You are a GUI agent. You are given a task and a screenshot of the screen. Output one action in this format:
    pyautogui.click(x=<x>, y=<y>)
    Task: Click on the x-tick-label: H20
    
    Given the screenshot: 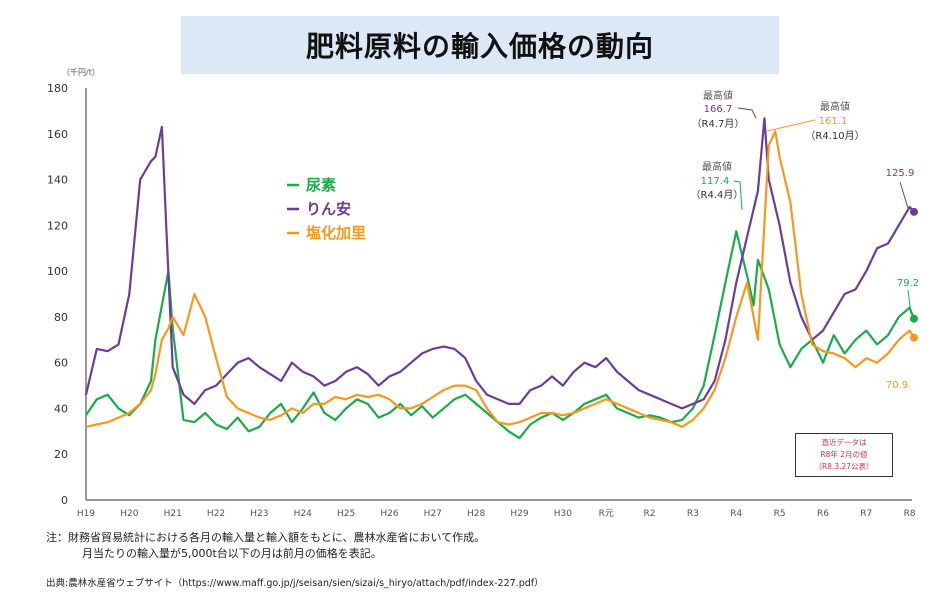 What is the action you would take?
    pyautogui.click(x=129, y=514)
    